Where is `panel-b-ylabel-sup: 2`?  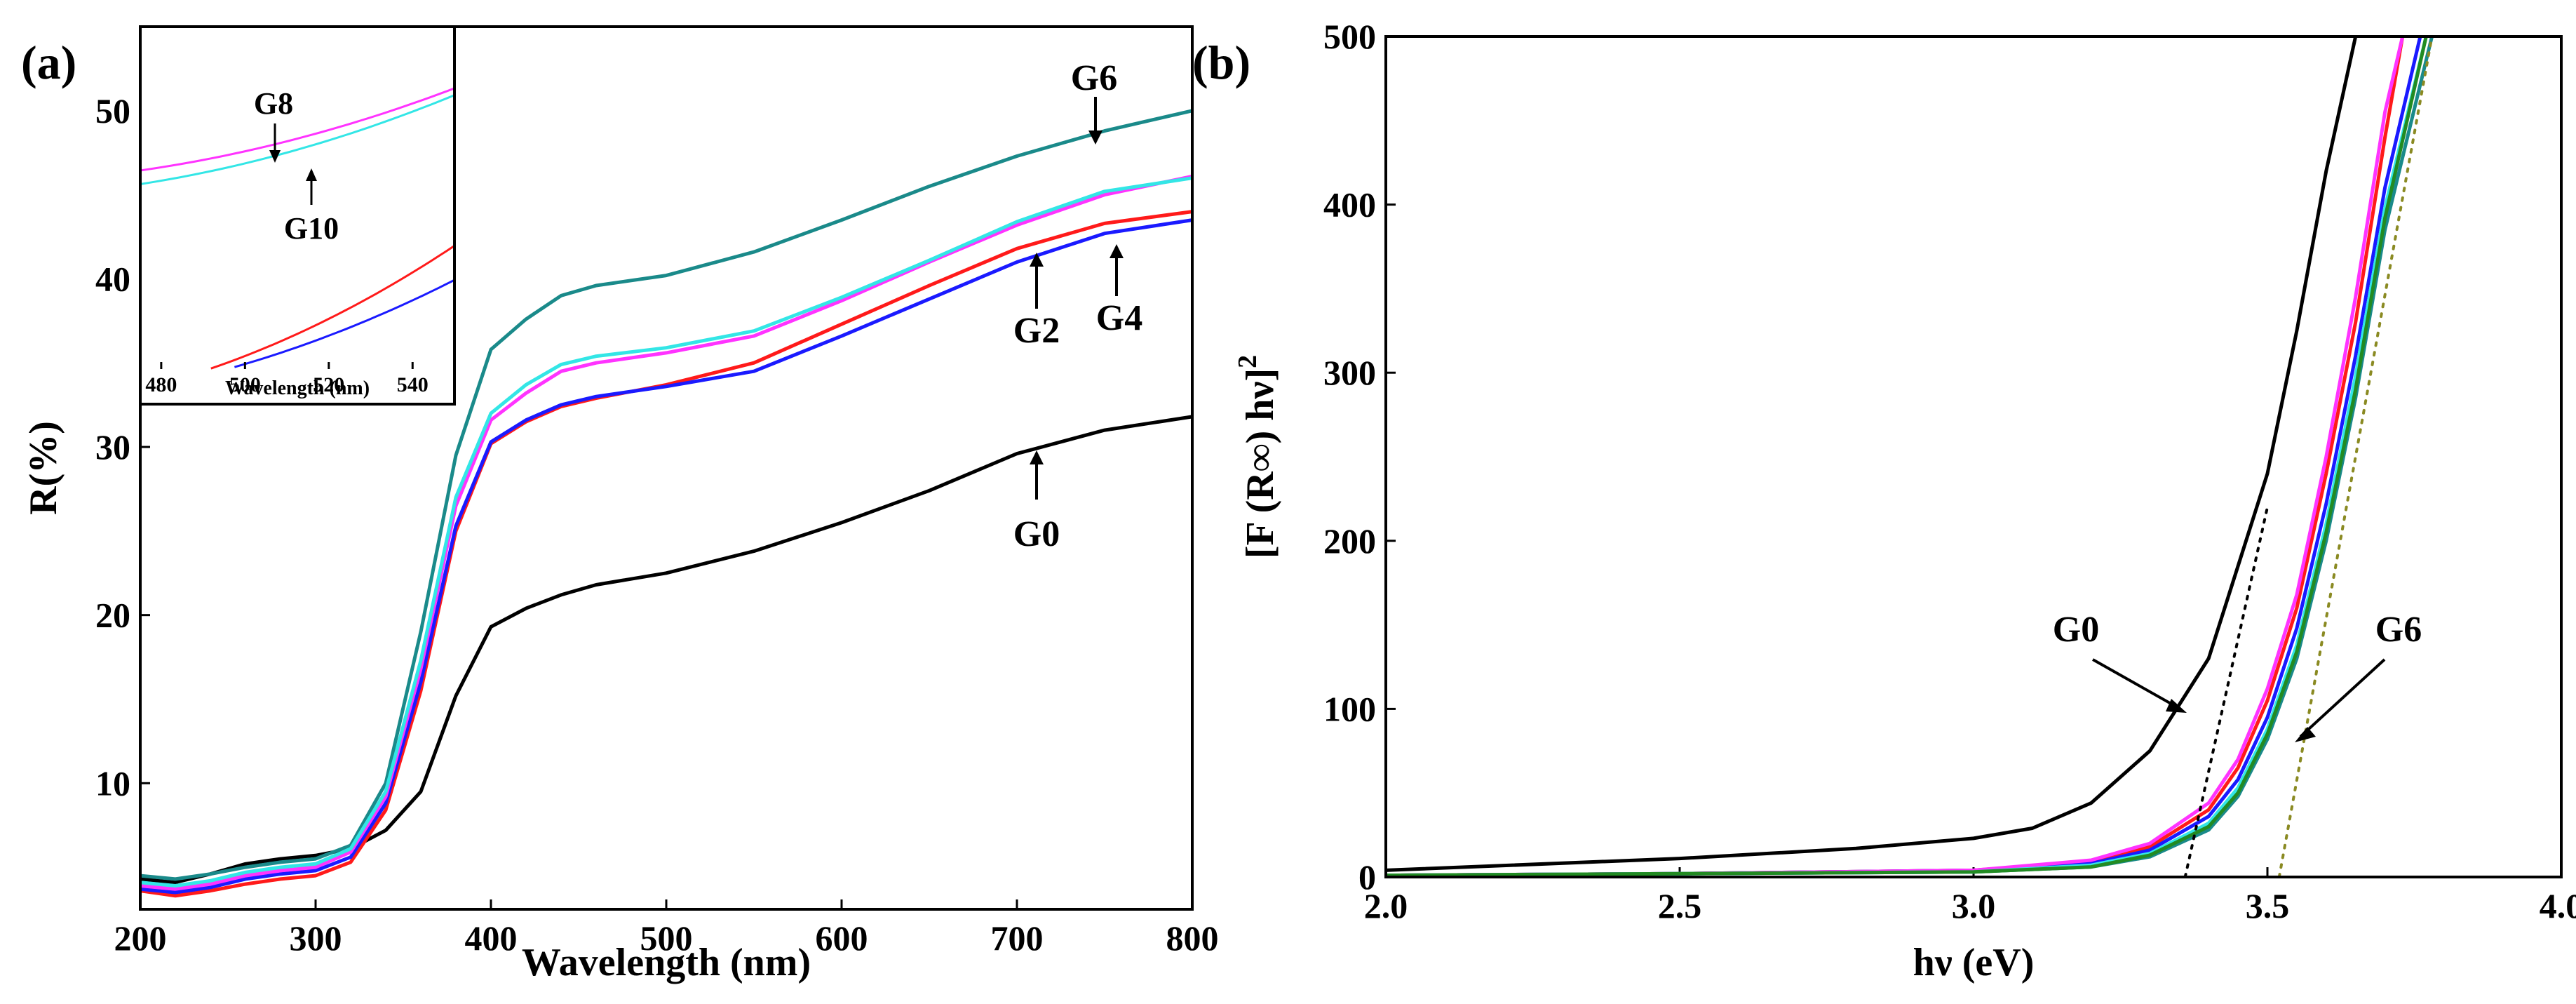
panel-b-ylabel-sup: 2 is located at coordinates (1247, 361).